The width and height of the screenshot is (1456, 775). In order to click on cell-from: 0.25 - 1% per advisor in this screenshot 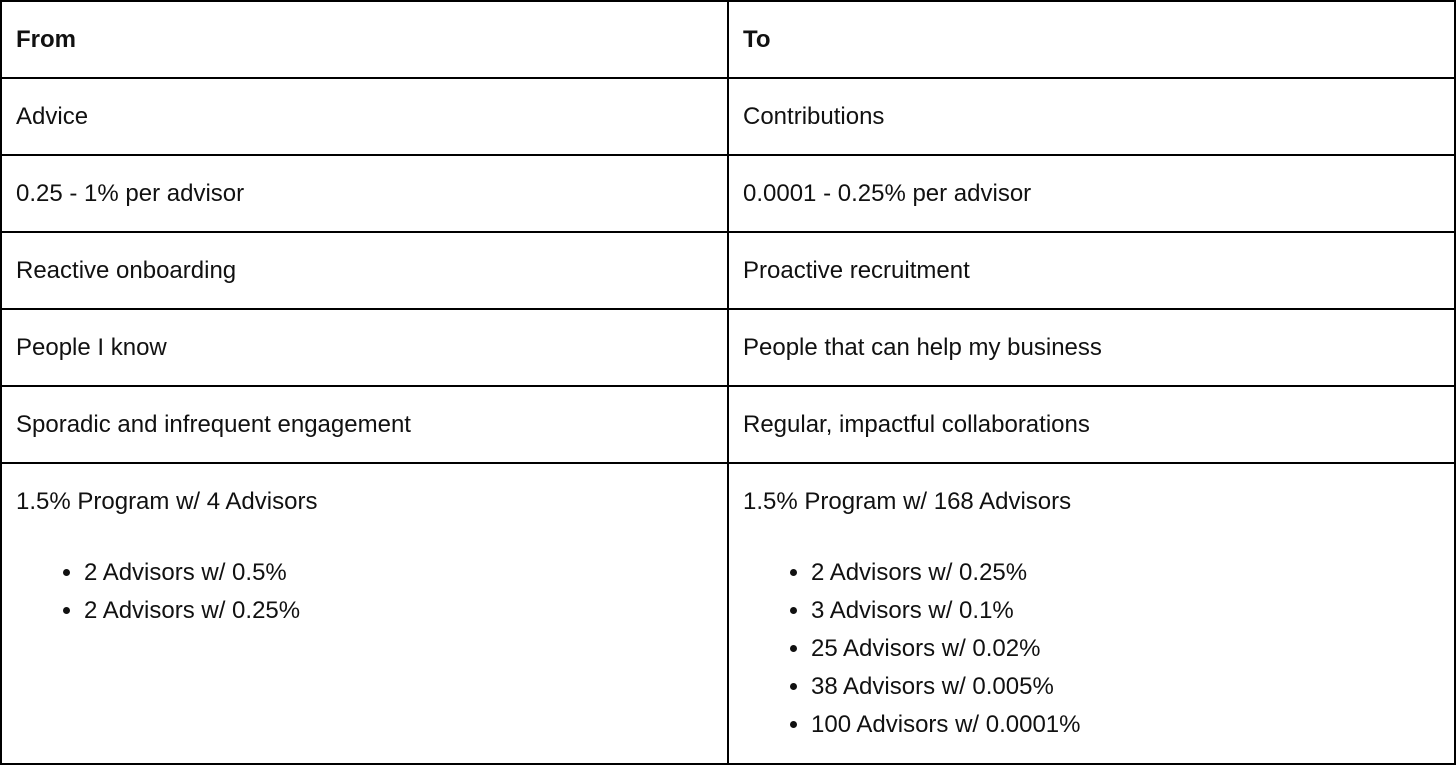, I will do `click(364, 193)`.